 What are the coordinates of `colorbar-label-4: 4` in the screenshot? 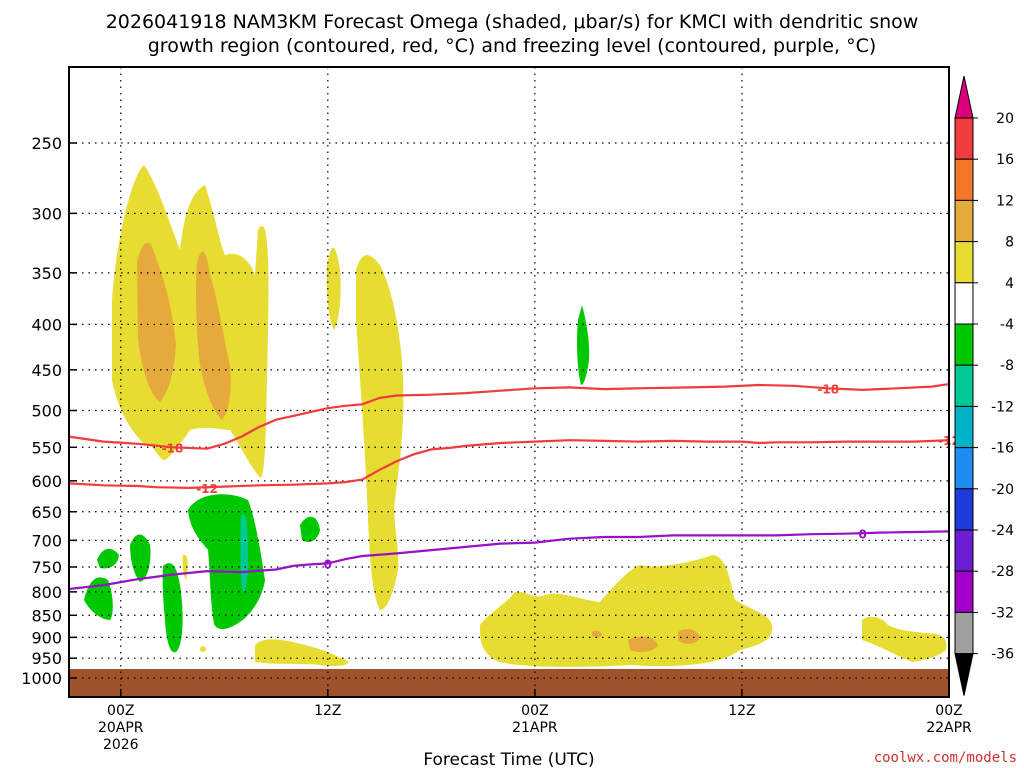 It's located at (1009, 284).